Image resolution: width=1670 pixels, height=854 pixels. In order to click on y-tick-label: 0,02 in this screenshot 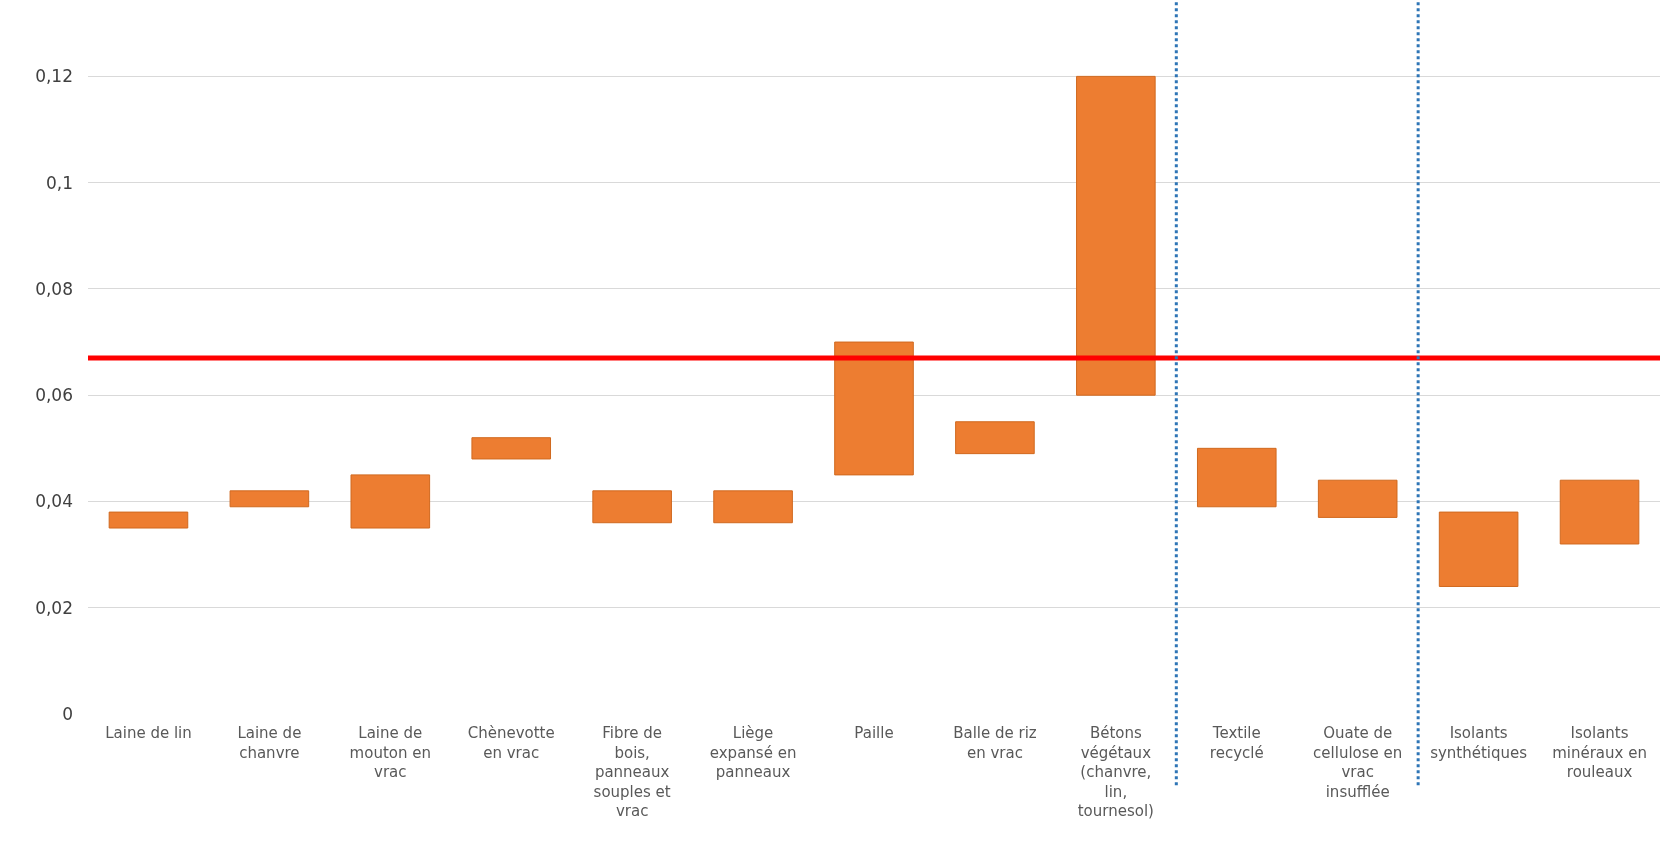, I will do `click(54, 607)`.